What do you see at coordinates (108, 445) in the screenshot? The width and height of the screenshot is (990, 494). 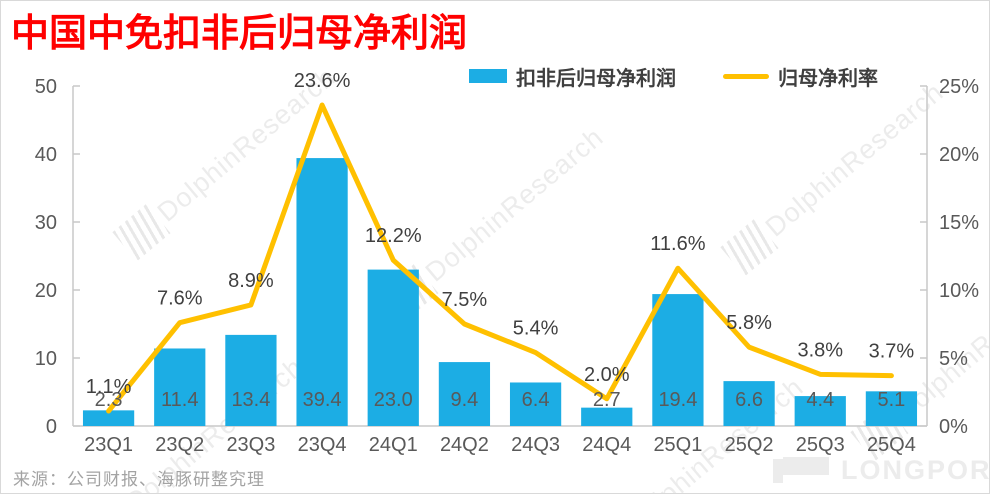 I see `x-axis-category-label: 23Q1` at bounding box center [108, 445].